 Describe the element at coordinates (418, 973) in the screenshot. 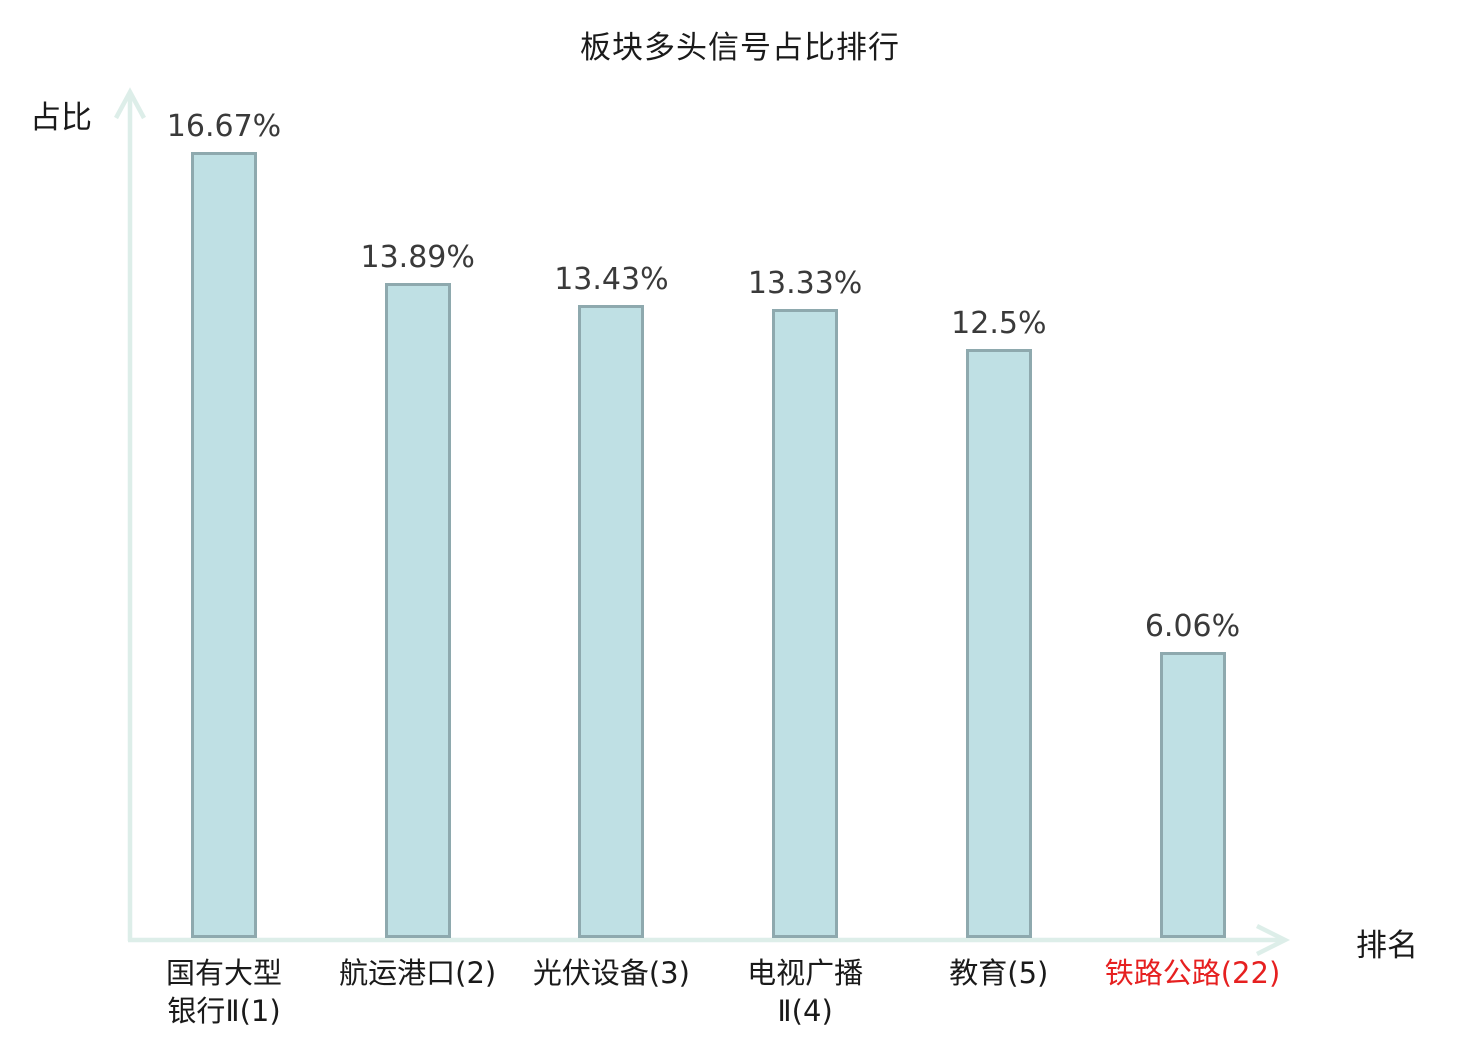

I see `category-label: 航运港口(2)` at that location.